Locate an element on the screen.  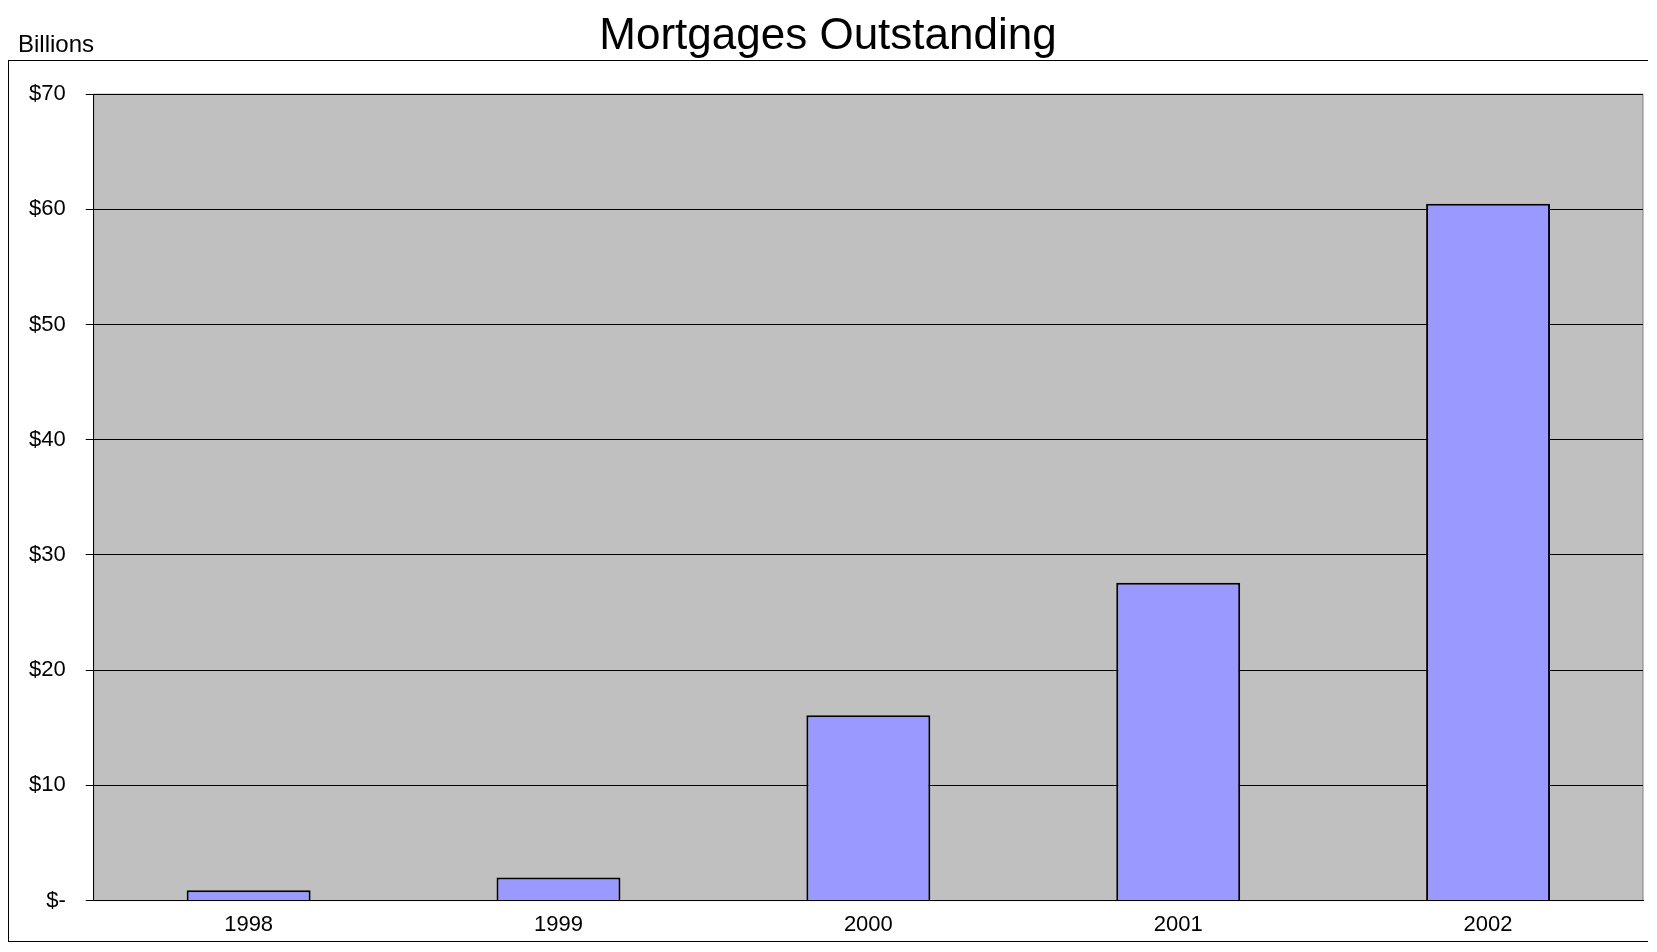
y-tick-label: $10 is located at coordinates (47, 784).